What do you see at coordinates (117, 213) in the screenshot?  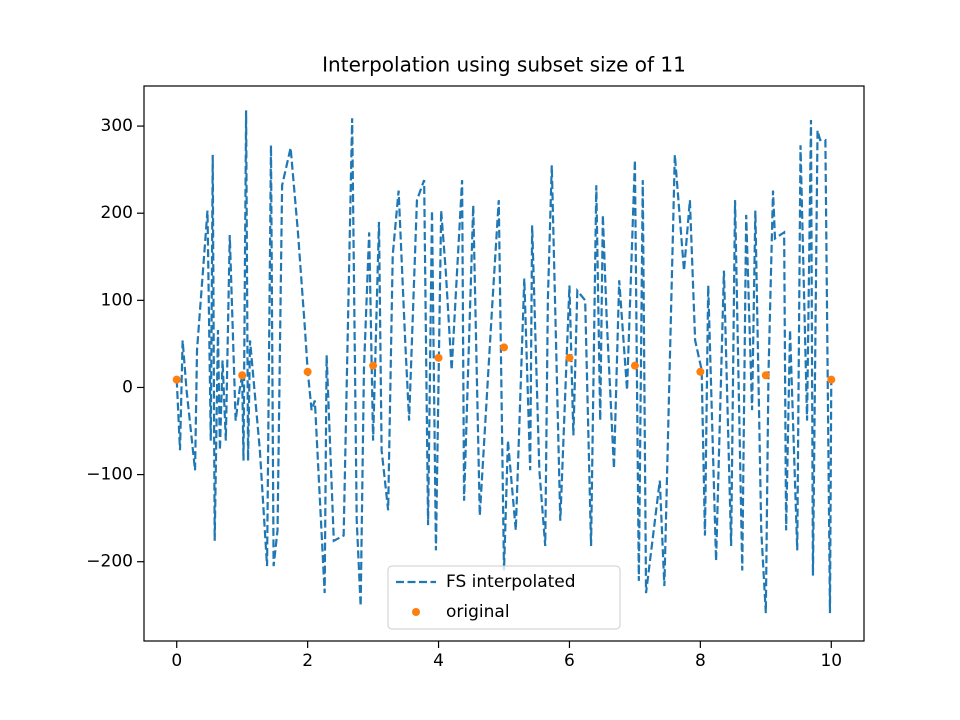 I see `y-tick-label: 200` at bounding box center [117, 213].